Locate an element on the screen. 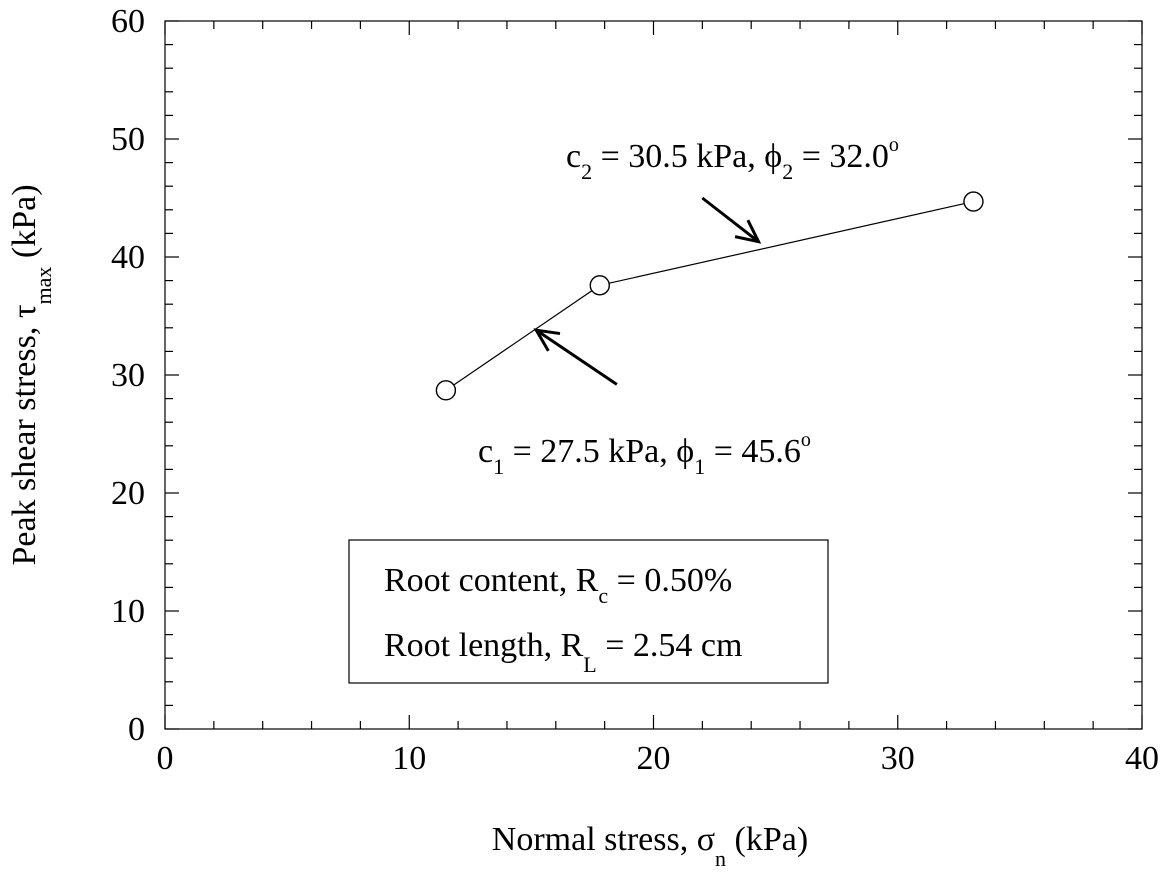  y-axis-title-main: Peak shear stress, τ is located at coordinates (24, 435).